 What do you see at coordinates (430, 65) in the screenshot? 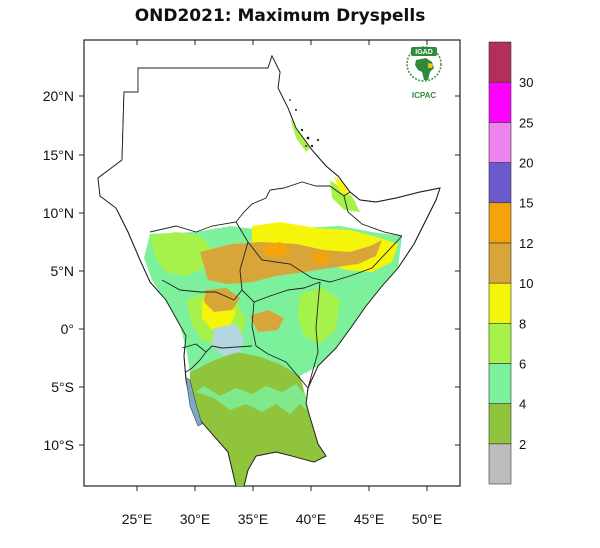
I see `igad-region-icon` at bounding box center [430, 65].